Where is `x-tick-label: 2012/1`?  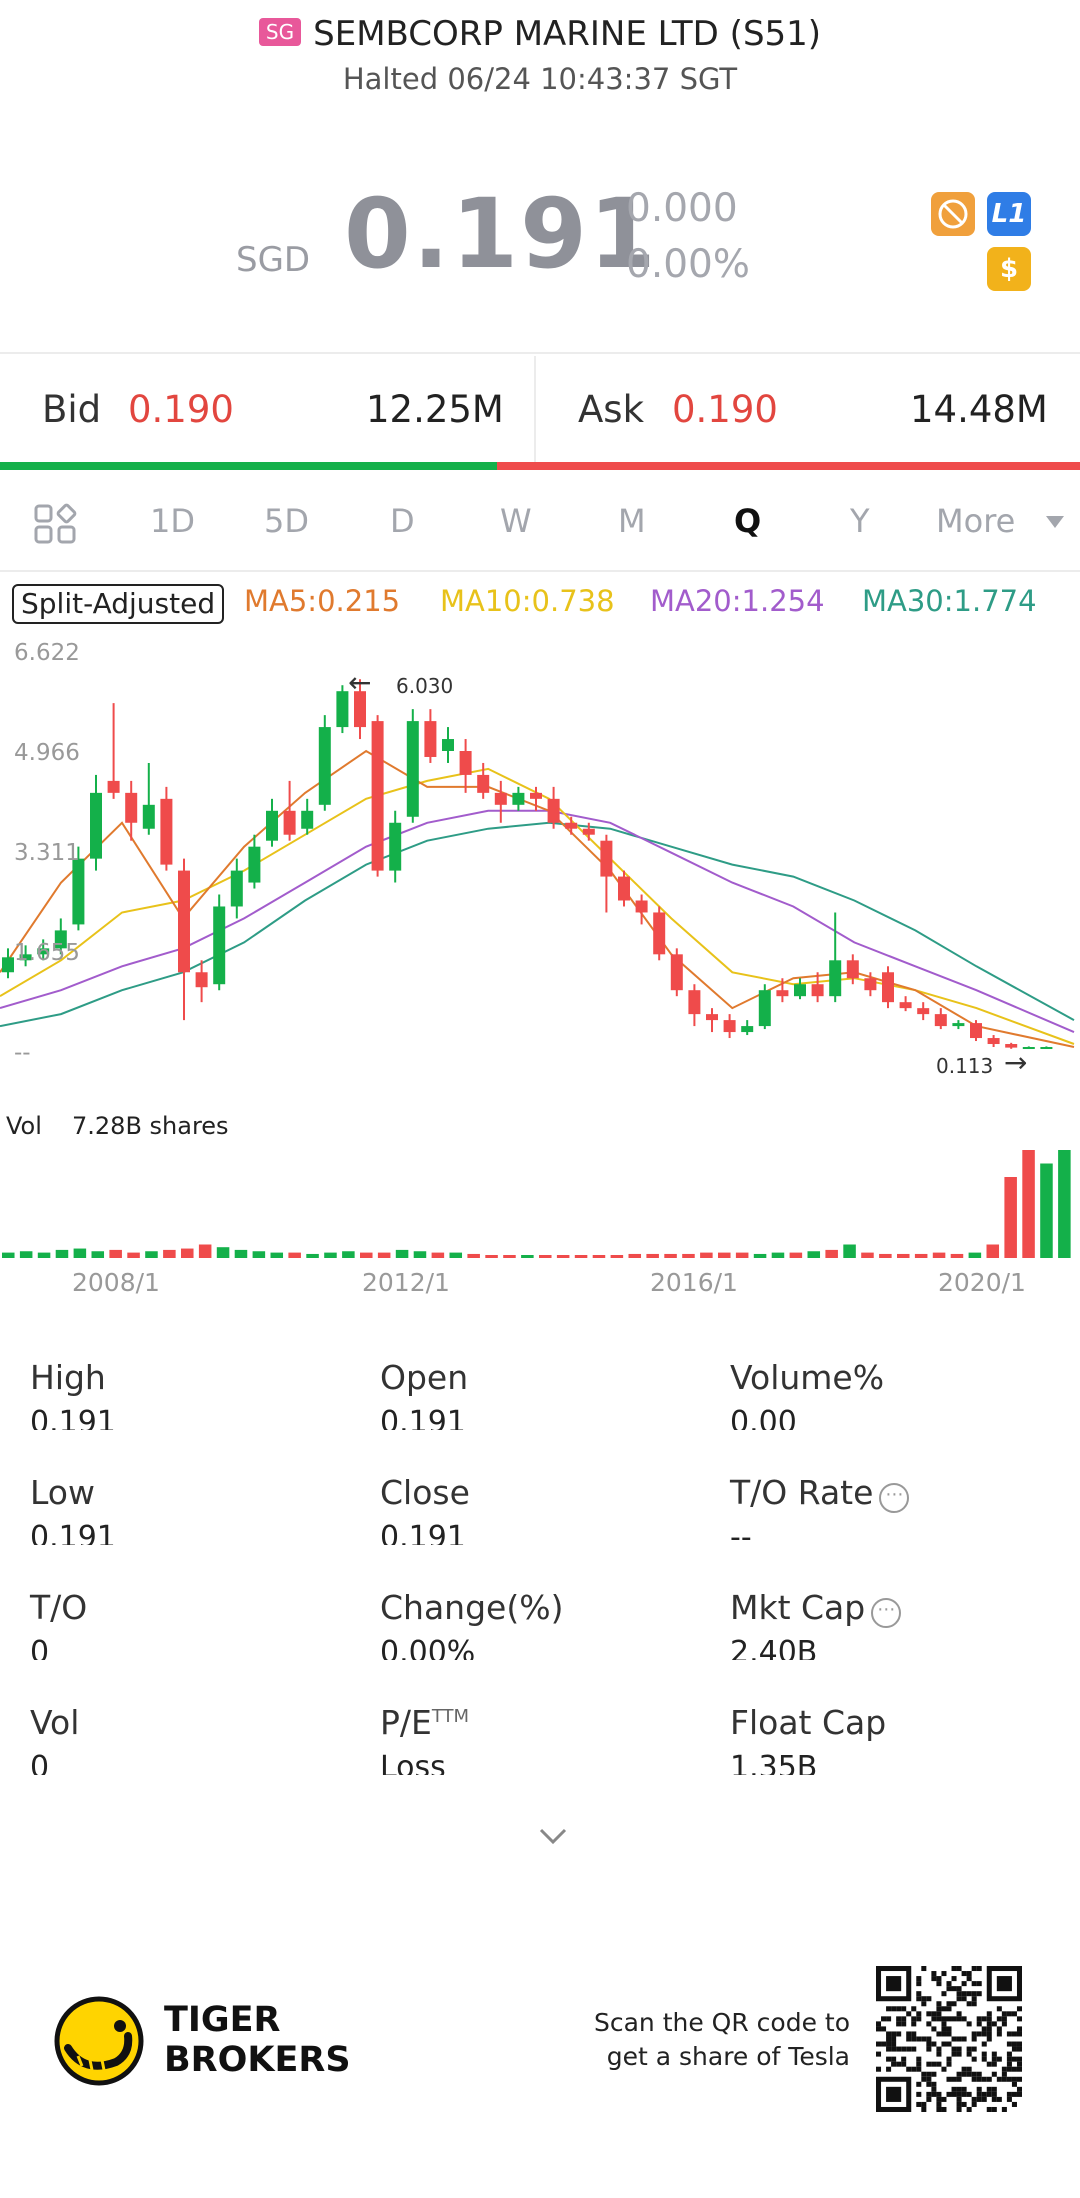 x-tick-label: 2012/1 is located at coordinates (406, 1282).